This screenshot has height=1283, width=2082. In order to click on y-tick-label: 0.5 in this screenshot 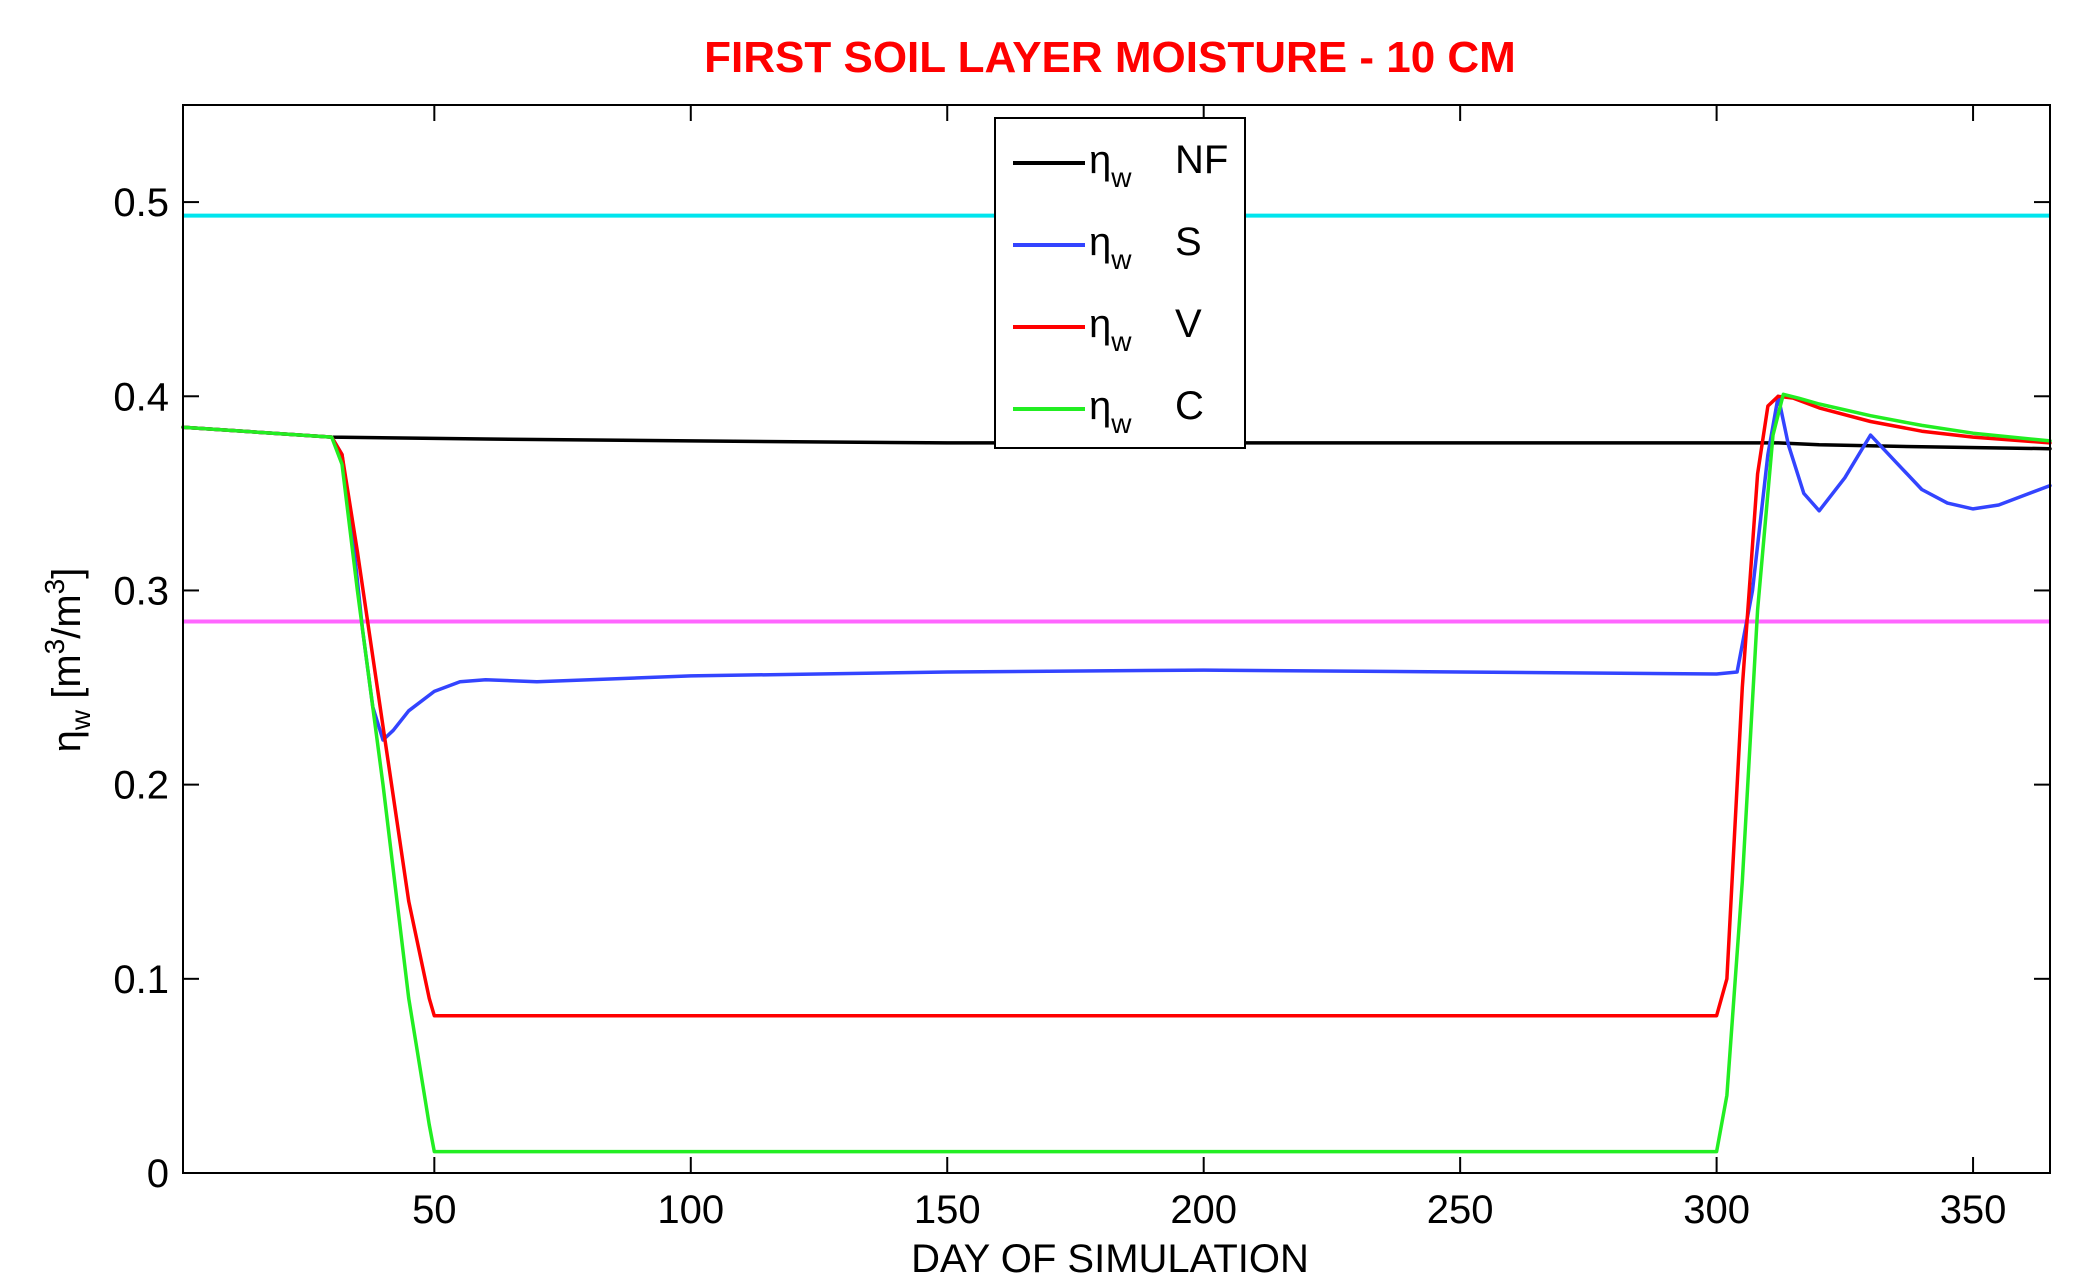, I will do `click(141, 203)`.